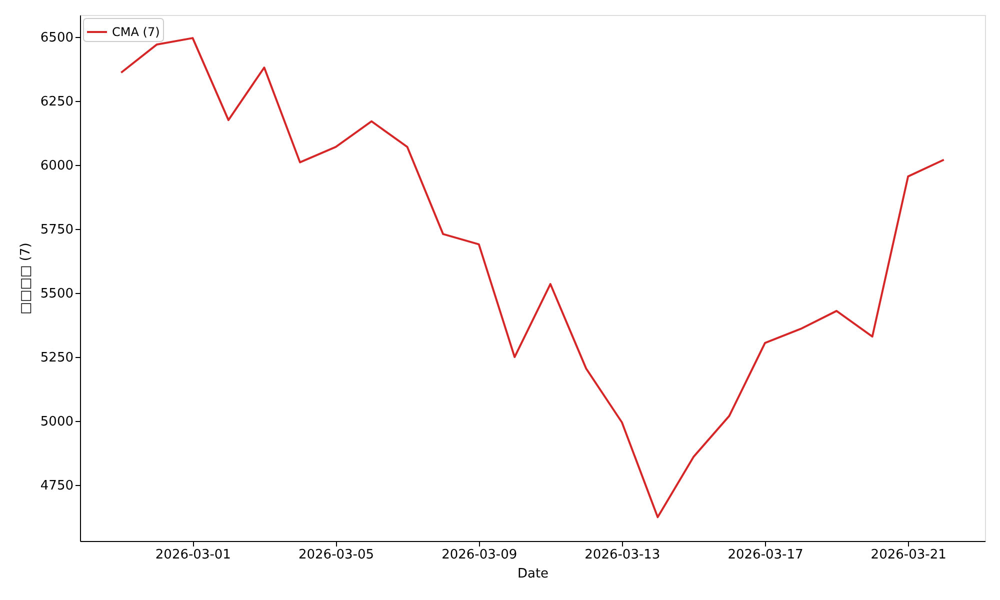 The image size is (1000, 600). Describe the element at coordinates (336, 555) in the screenshot. I see `x-tick-label: 2026-03-05` at that location.